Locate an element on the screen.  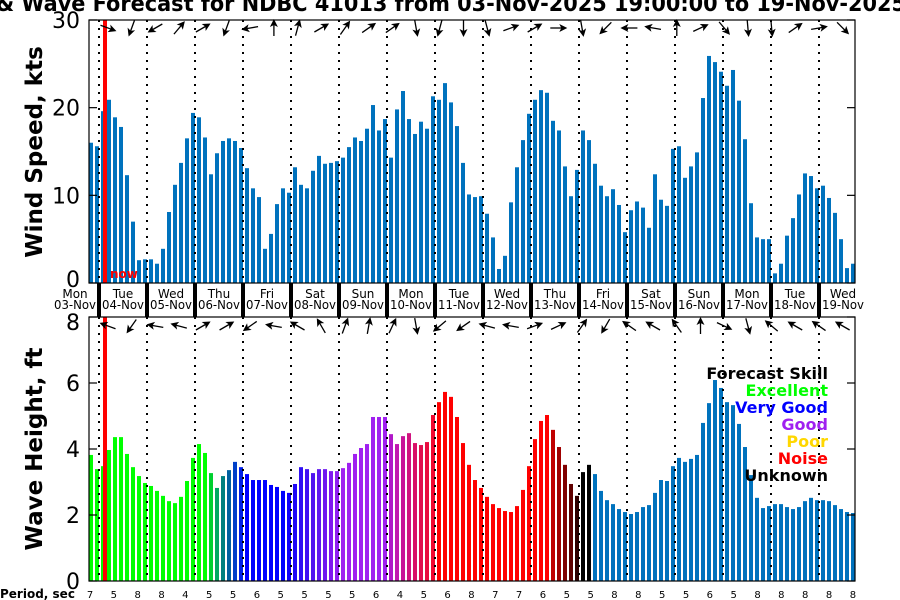
period-value: 4 is located at coordinates (185, 595).